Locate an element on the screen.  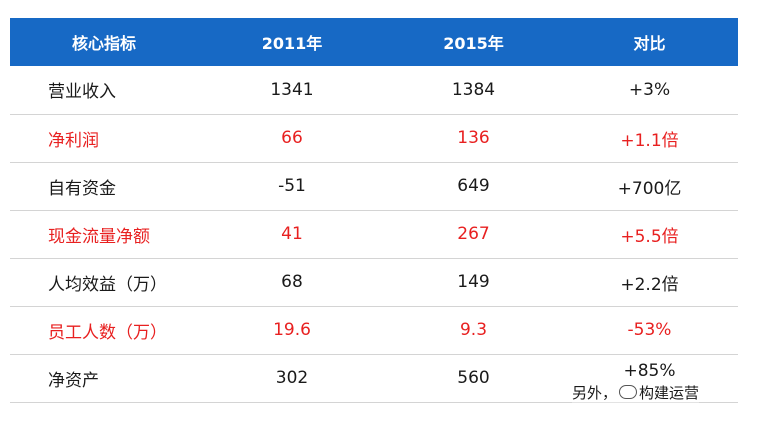
row-compare: +5.5倍 is located at coordinates (649, 234).